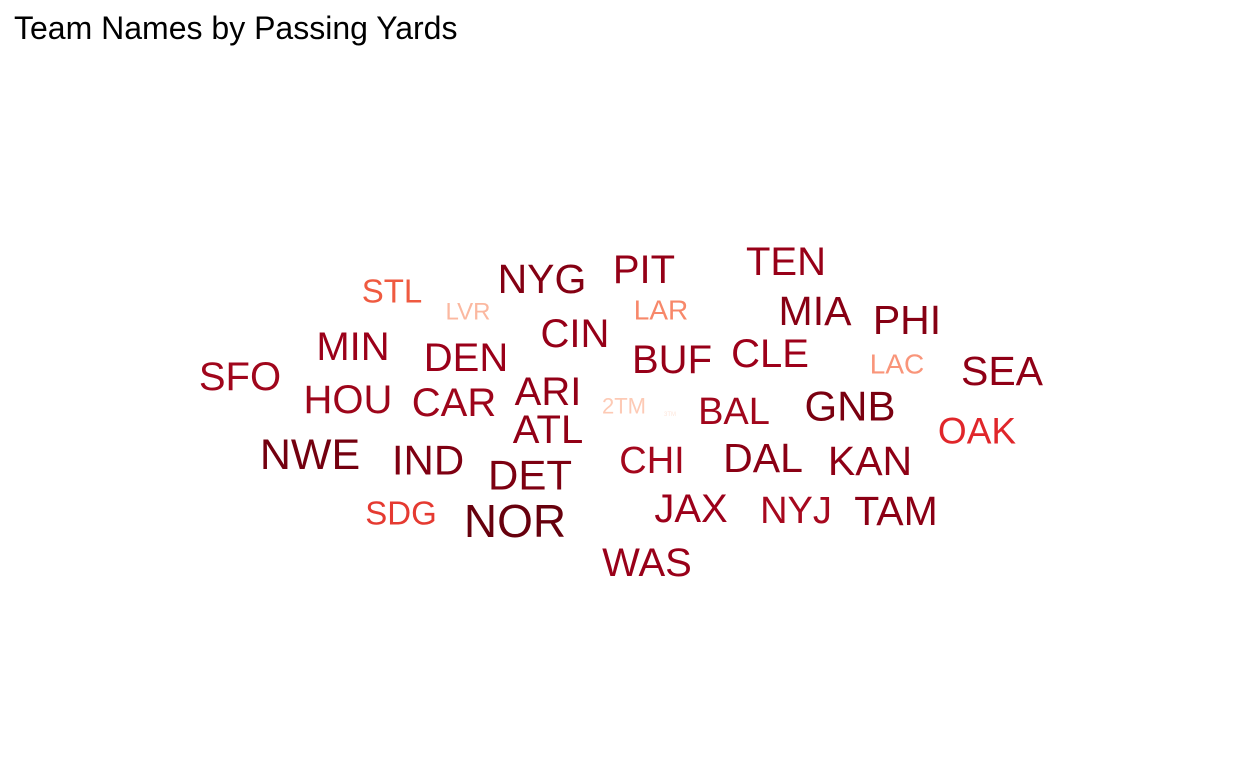  I want to click on word-nyg: NYG, so click(542, 279).